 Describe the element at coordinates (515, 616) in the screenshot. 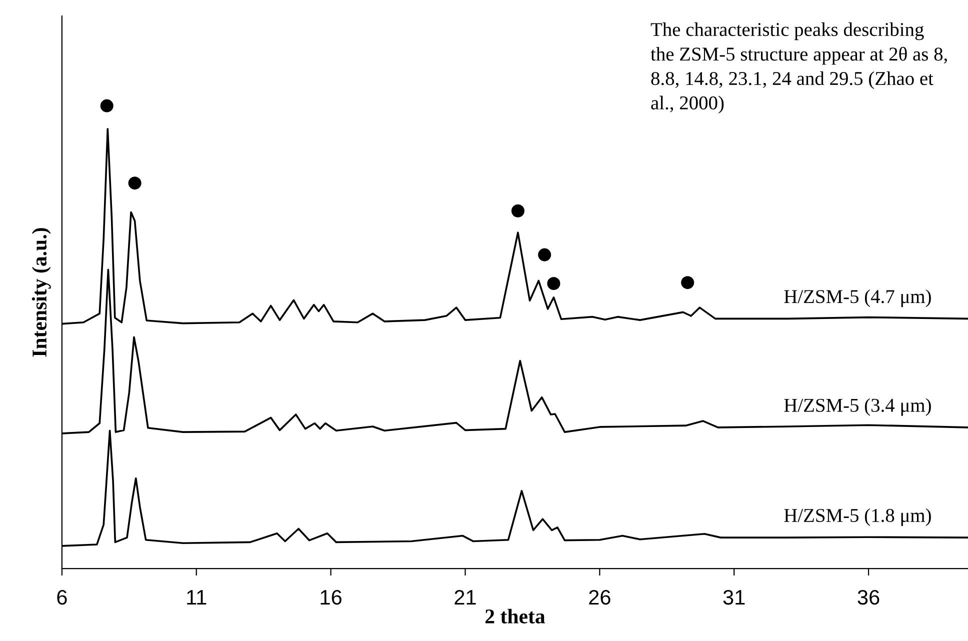

I see `x-axis-title: 2 theta` at that location.